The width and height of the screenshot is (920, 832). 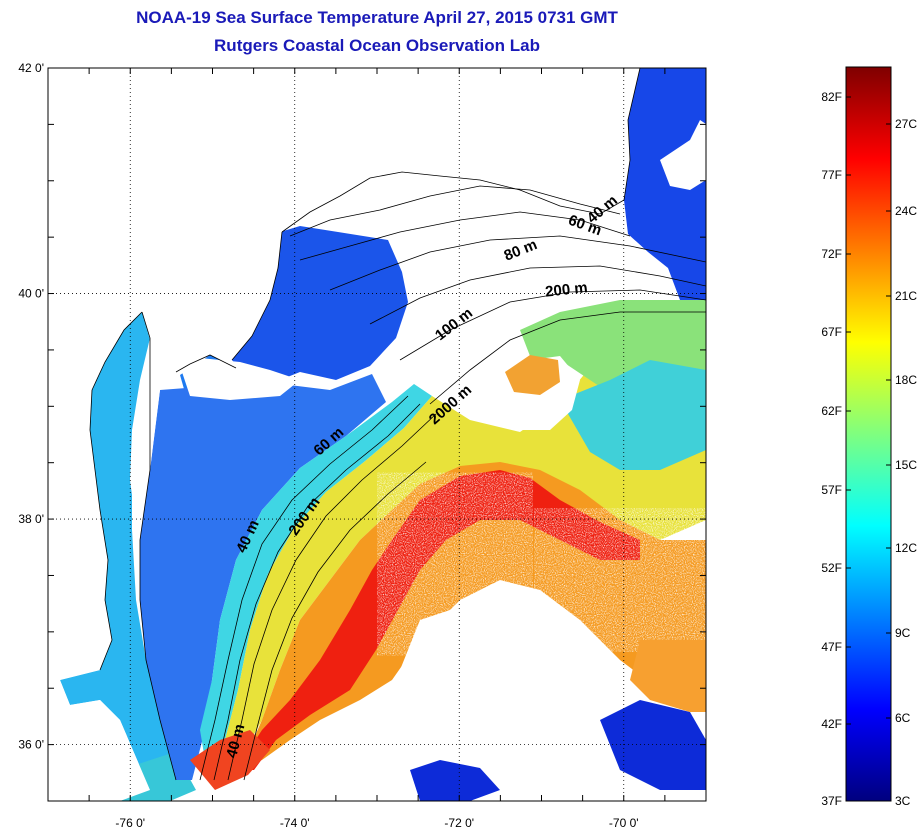 What do you see at coordinates (903, 633) in the screenshot?
I see `colorbar-c-label: 9C` at bounding box center [903, 633].